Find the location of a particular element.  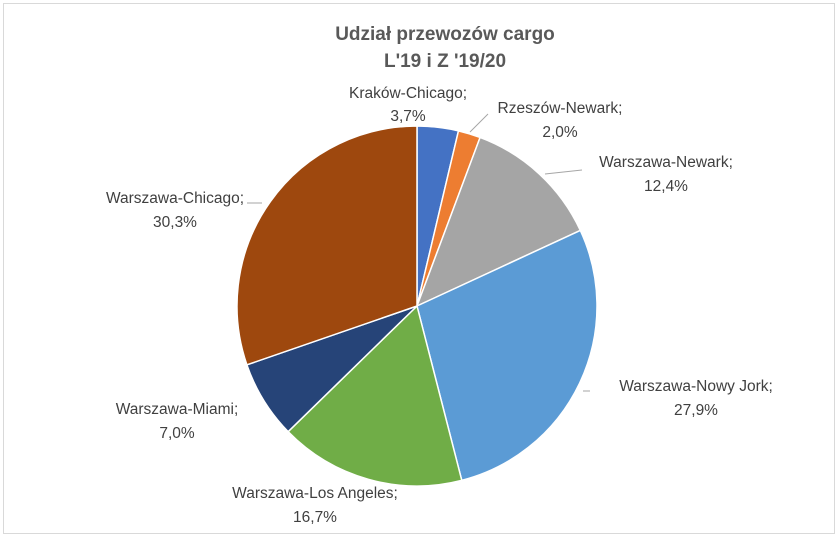

chart-title-line-2: L'19 i Z '19/20 is located at coordinates (445, 61).